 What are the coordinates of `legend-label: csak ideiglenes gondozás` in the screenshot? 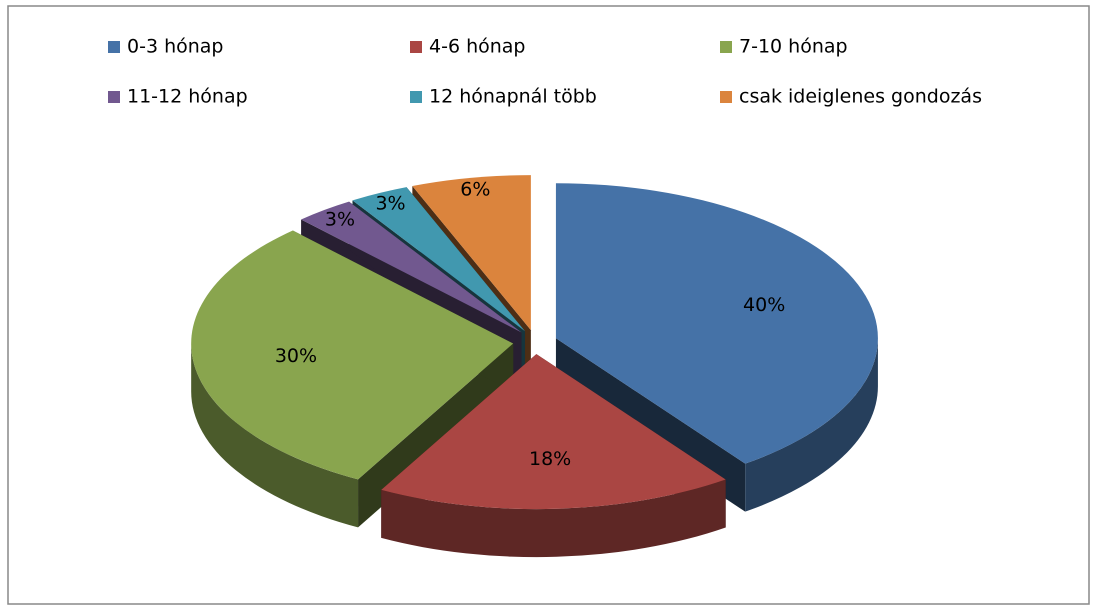 It's located at (860, 97).